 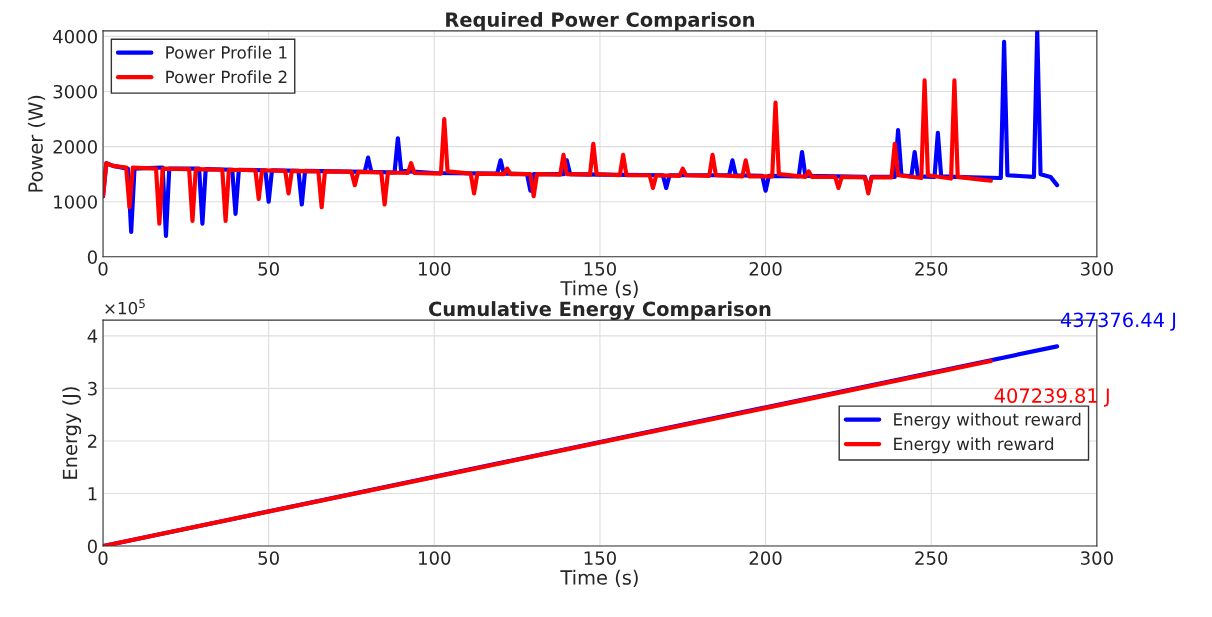 I want to click on text: ×10$^{5}$, so click(x=125, y=307).